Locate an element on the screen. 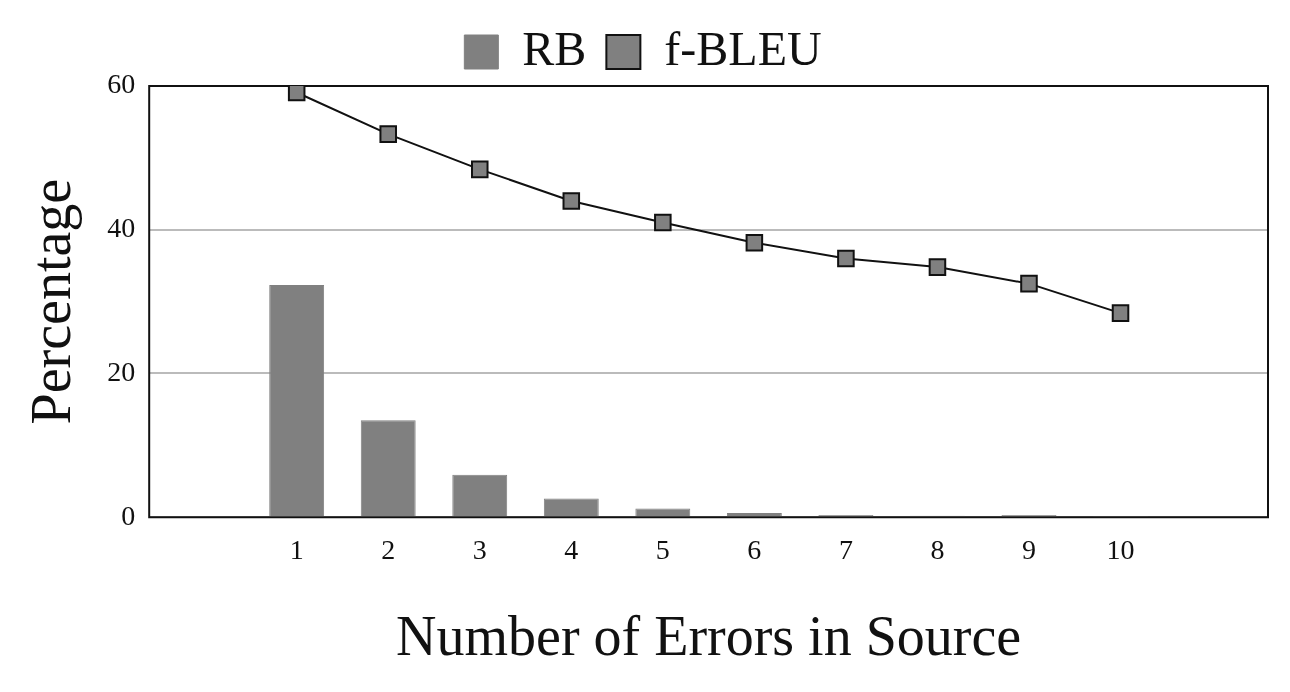 This screenshot has width=1290, height=692. x-tick-label: 10 is located at coordinates (1120, 550).